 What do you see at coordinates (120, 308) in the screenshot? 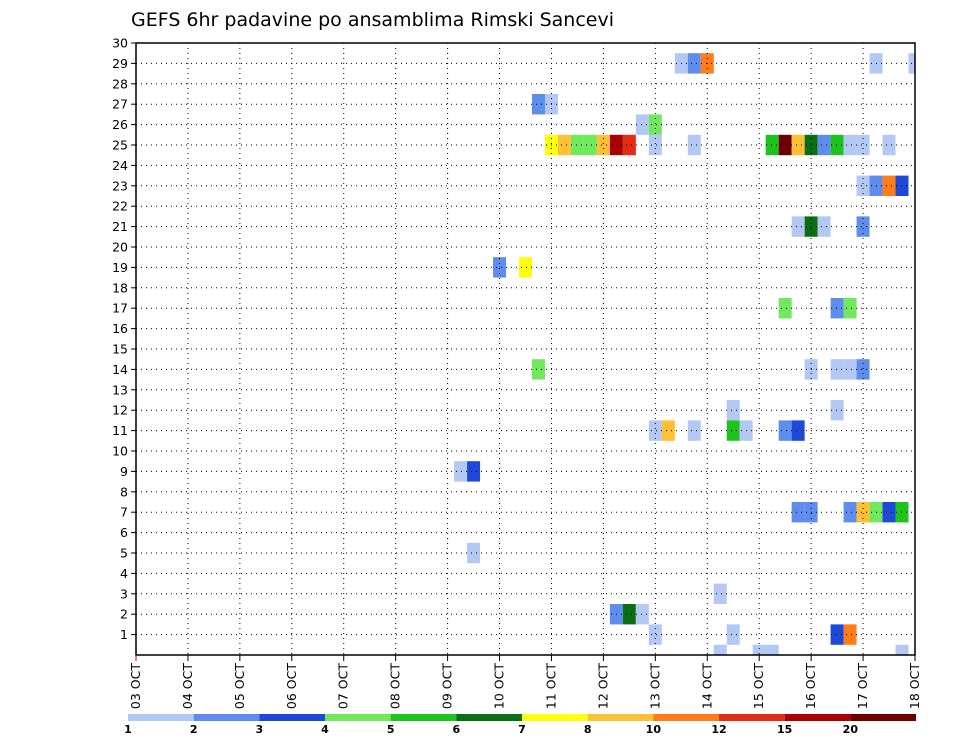
I see `y-tick-label: 17` at bounding box center [120, 308].